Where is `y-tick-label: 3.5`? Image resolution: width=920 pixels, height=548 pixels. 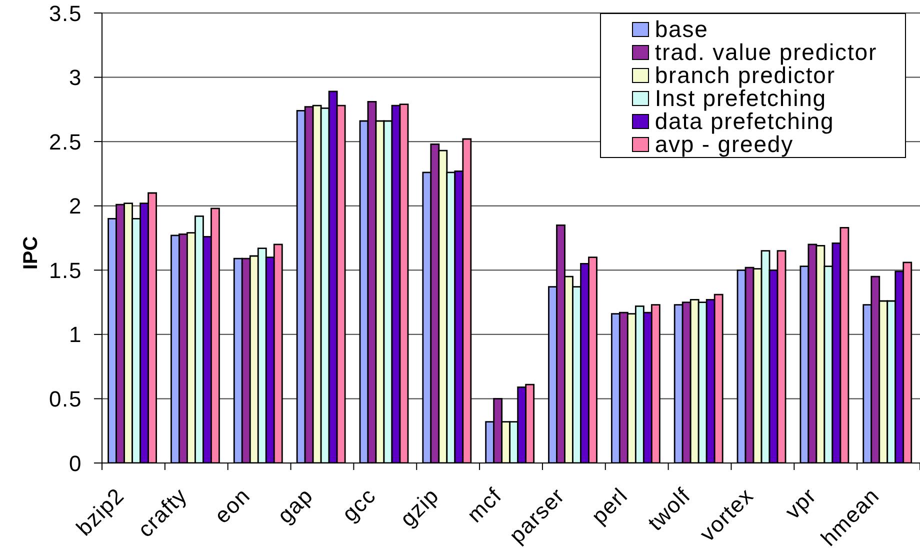
y-tick-label: 3.5 is located at coordinates (65, 13).